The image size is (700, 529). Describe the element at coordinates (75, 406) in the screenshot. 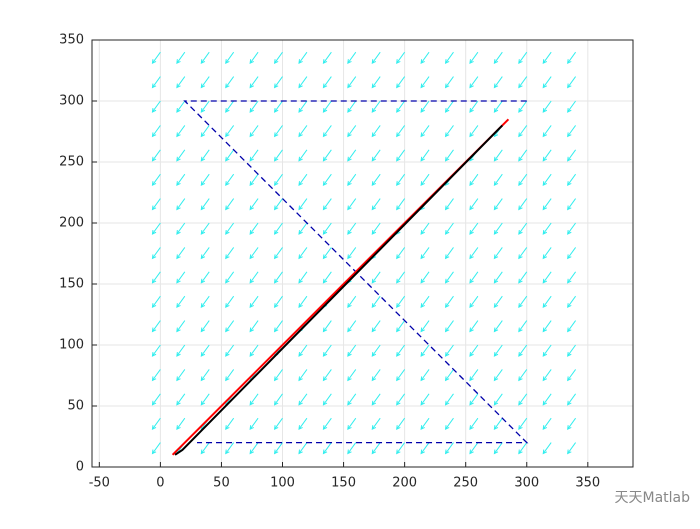

I see `y-tick-label: 50` at that location.